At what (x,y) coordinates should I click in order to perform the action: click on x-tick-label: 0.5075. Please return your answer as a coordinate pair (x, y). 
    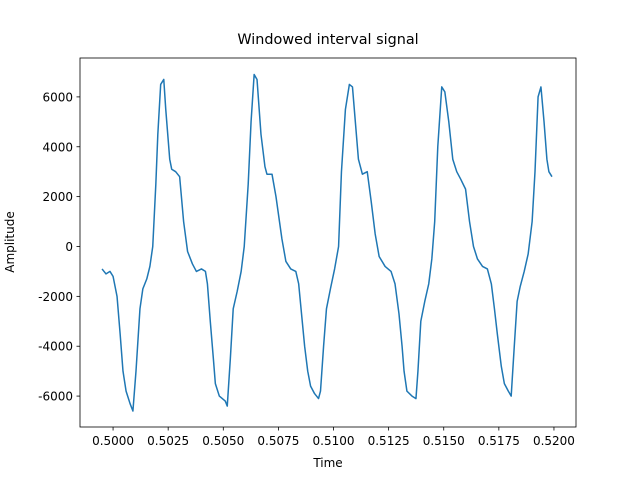
    Looking at the image, I should click on (278, 441).